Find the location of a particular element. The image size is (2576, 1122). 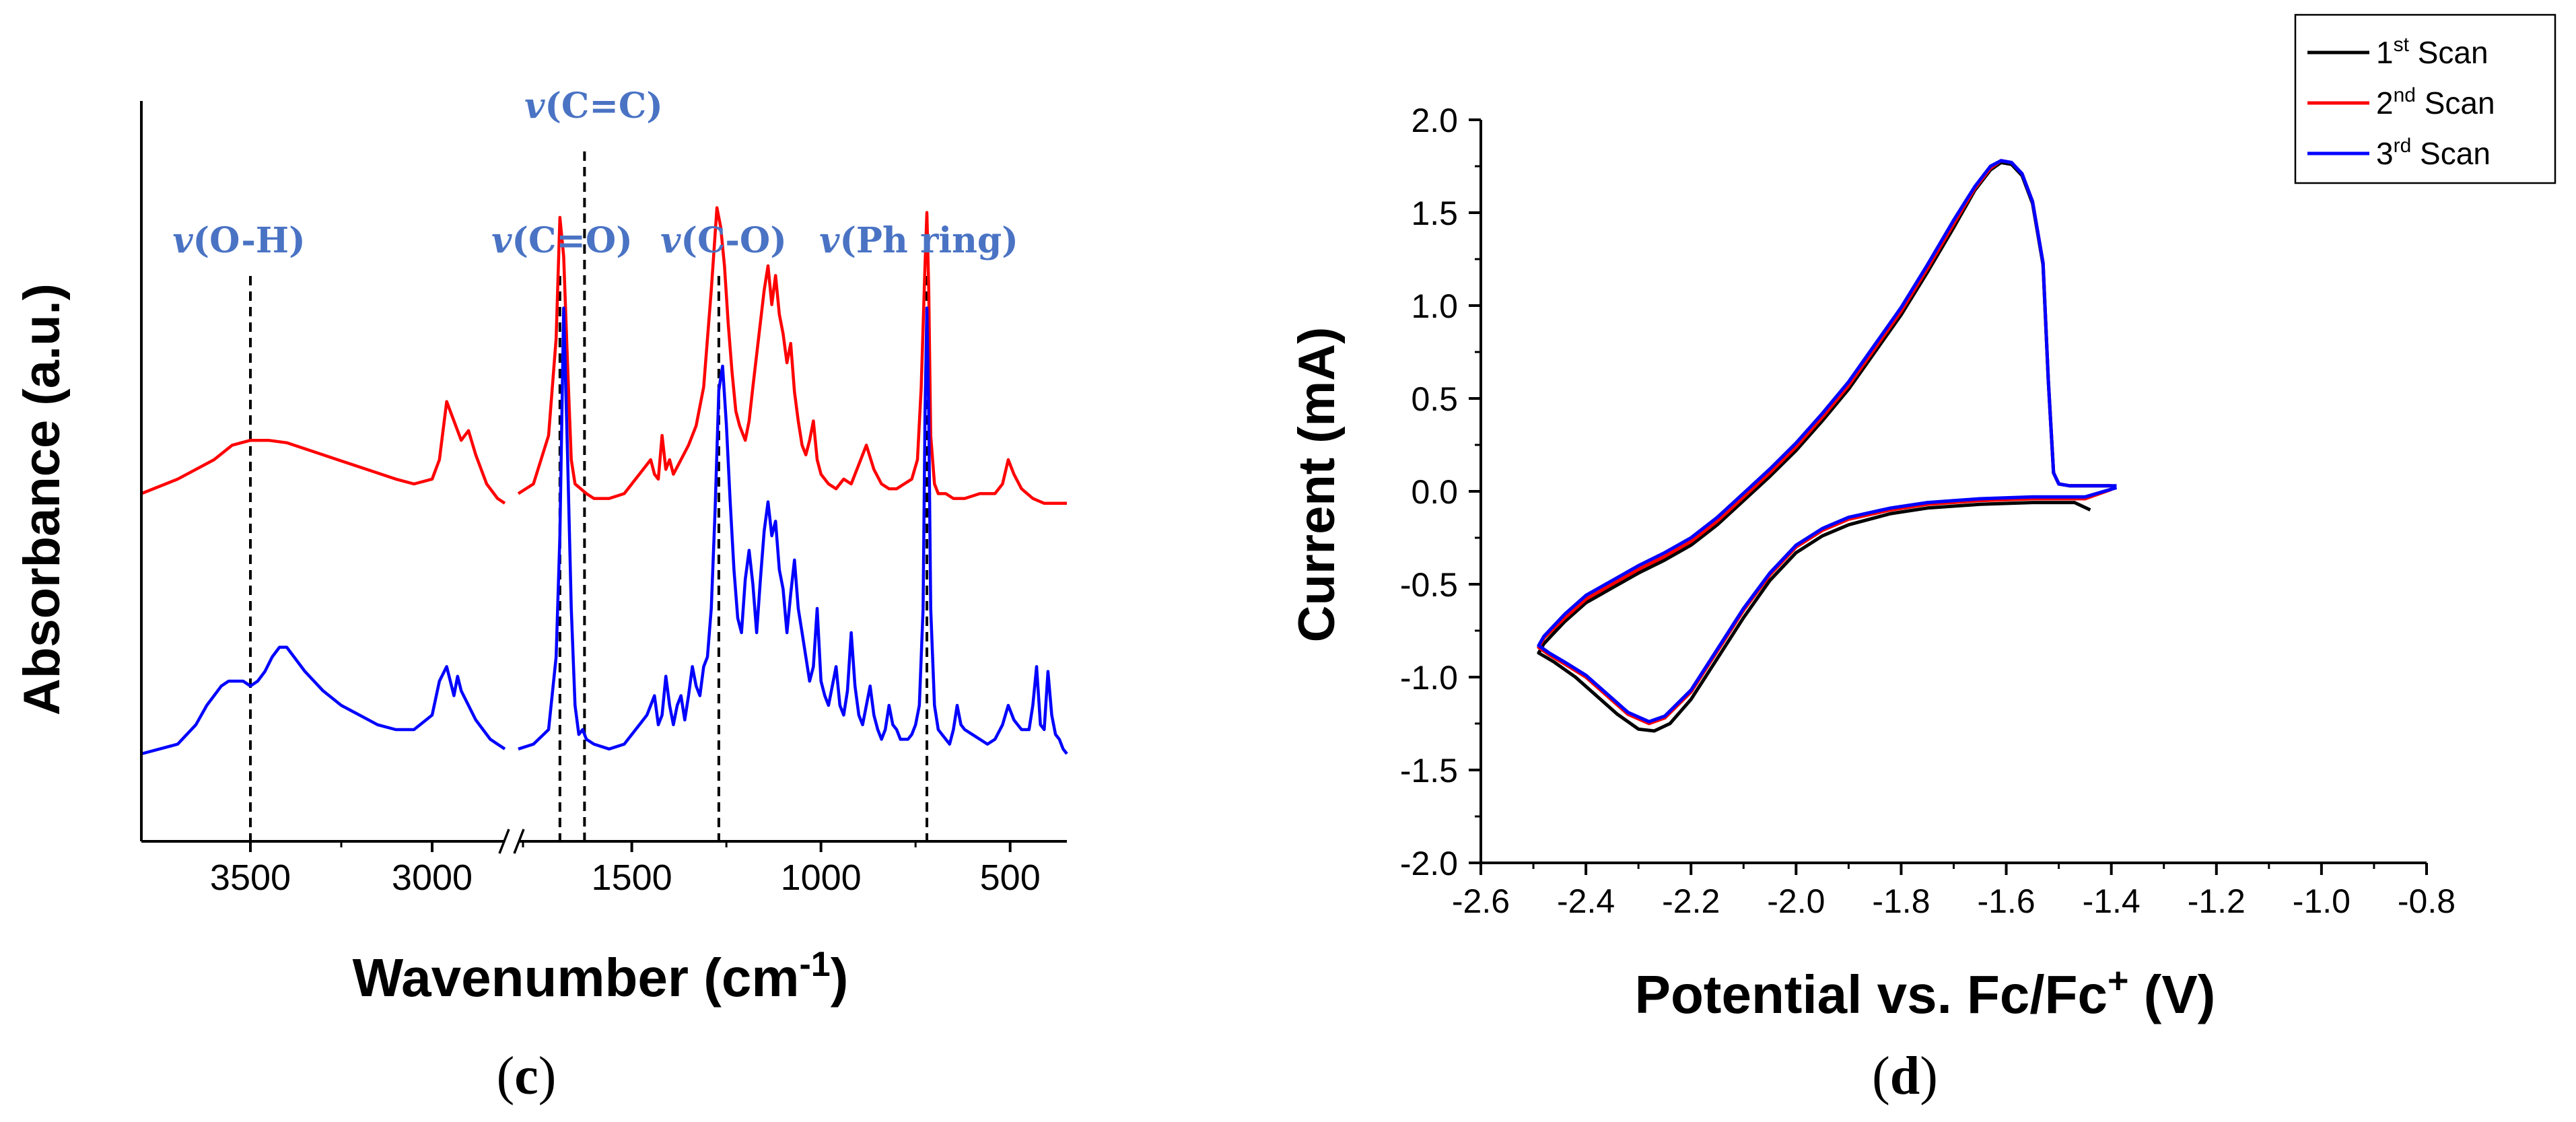

x-tick-label: -2.0 is located at coordinates (1796, 901).